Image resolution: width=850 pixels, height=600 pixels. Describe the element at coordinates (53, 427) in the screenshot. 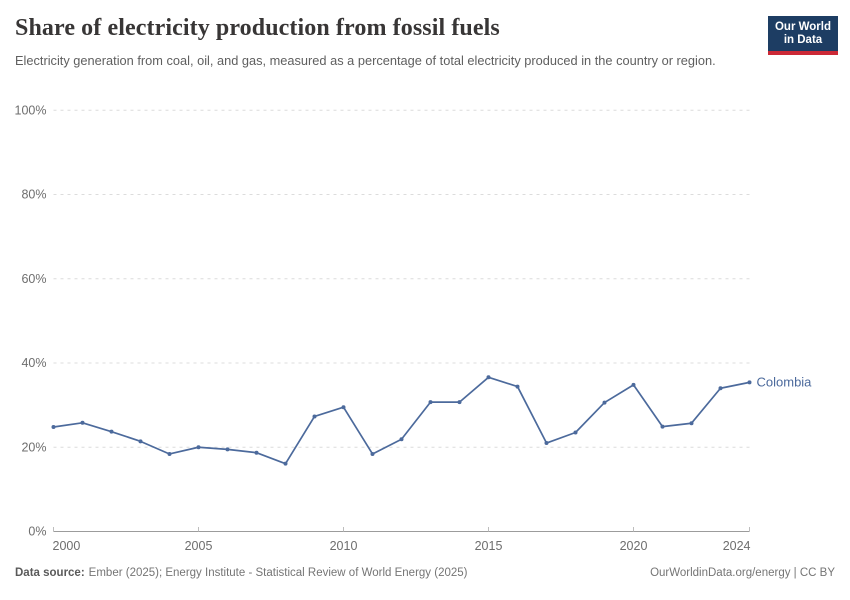

I see `data-point-2000` at that location.